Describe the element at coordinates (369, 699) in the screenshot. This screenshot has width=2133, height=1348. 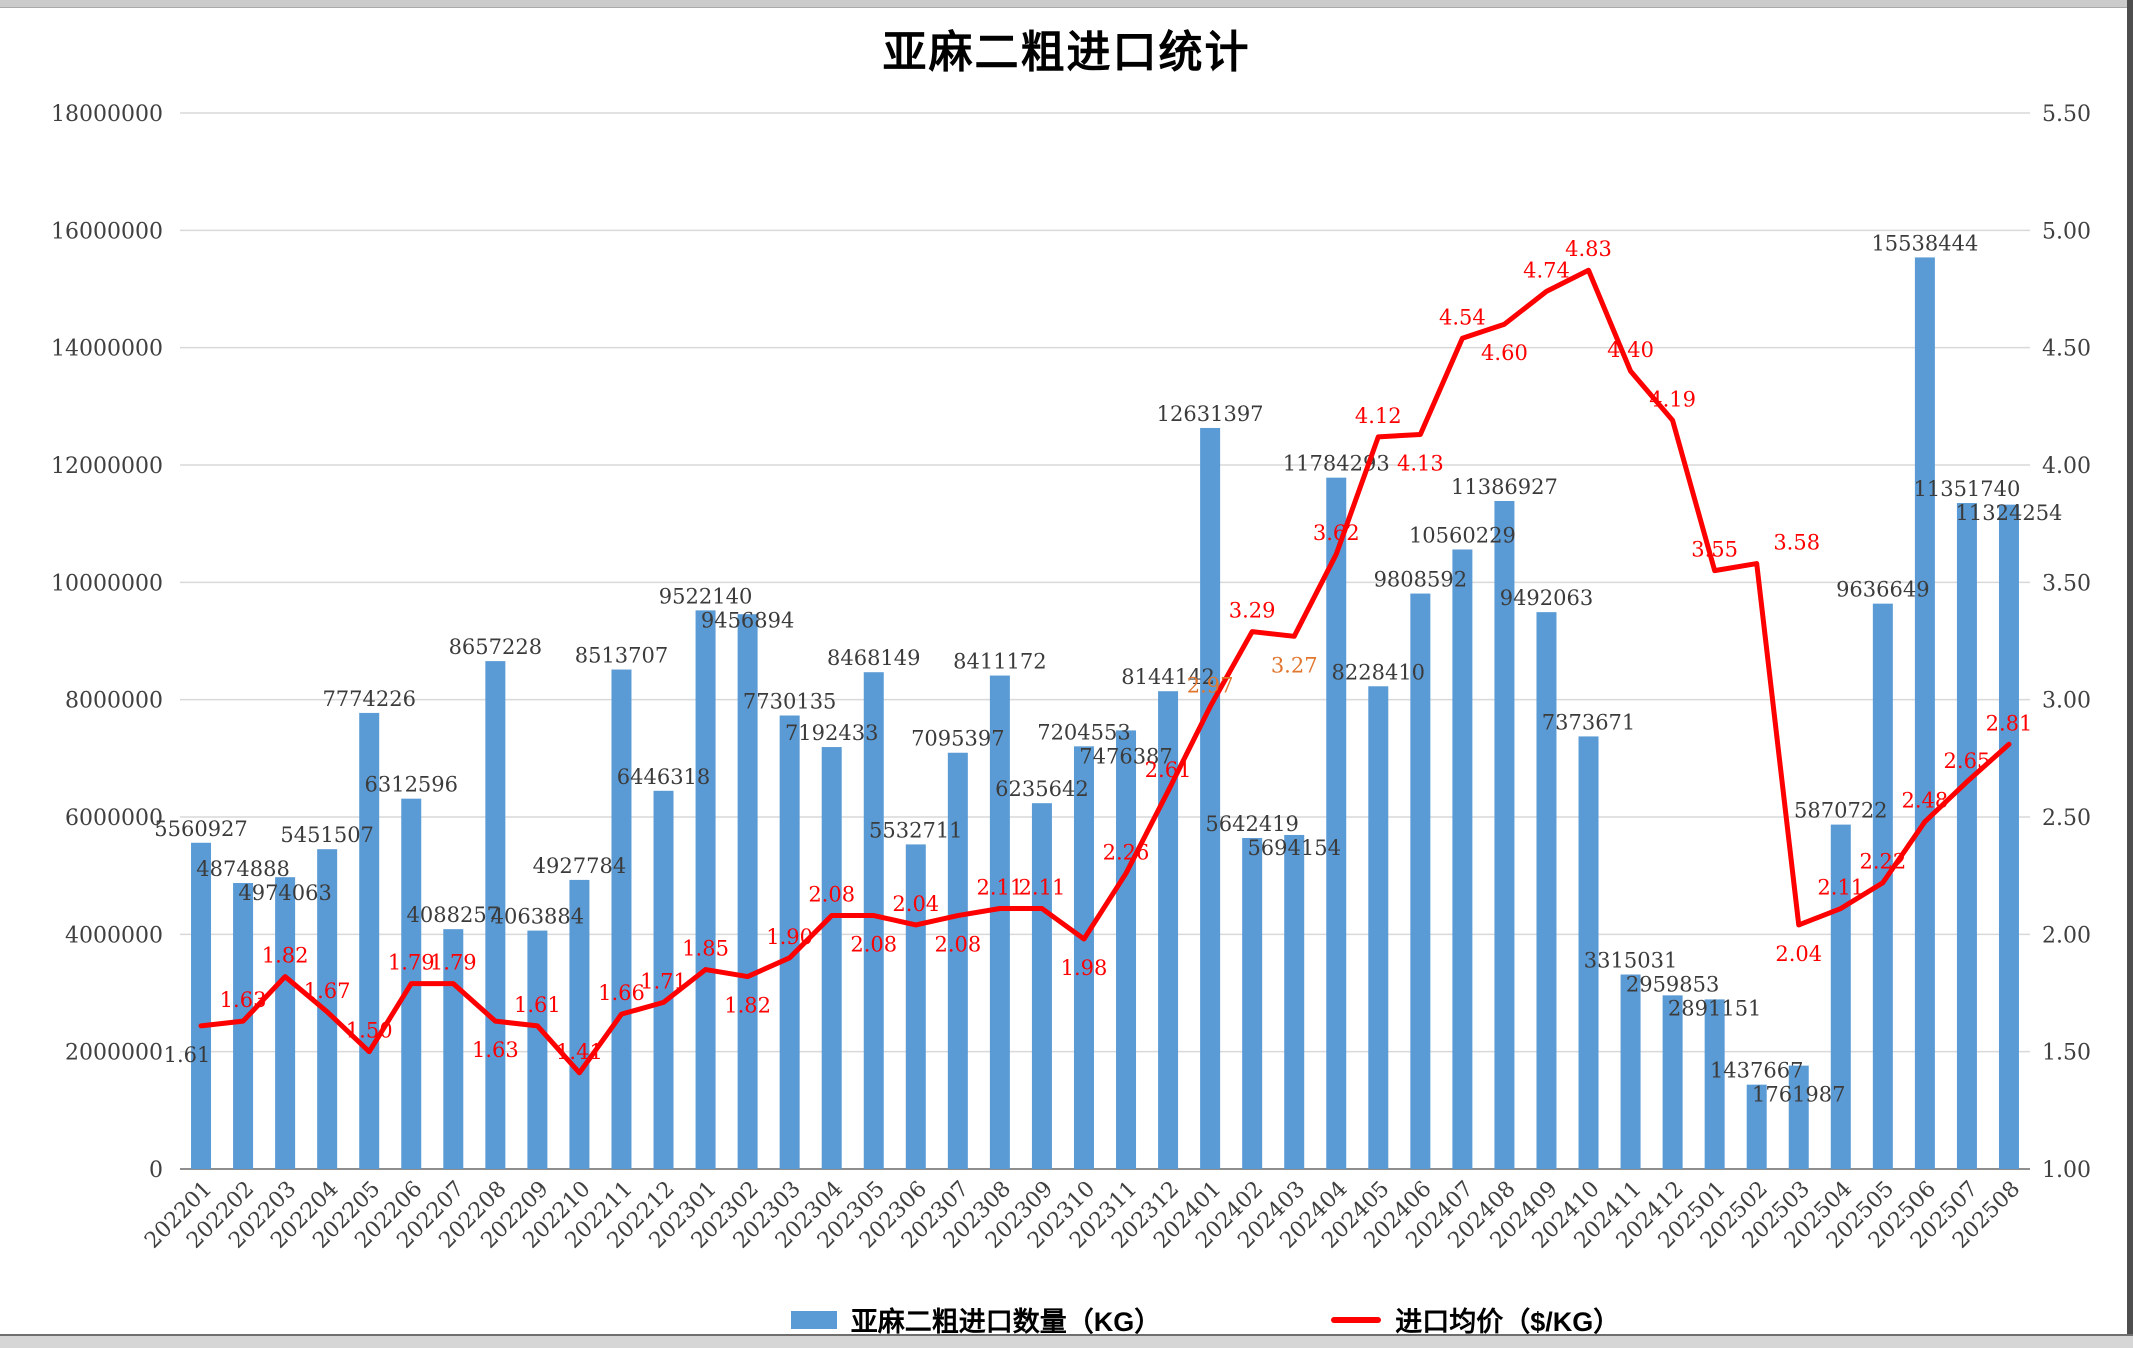
I see `quantity-bar-label: 7774226` at that location.